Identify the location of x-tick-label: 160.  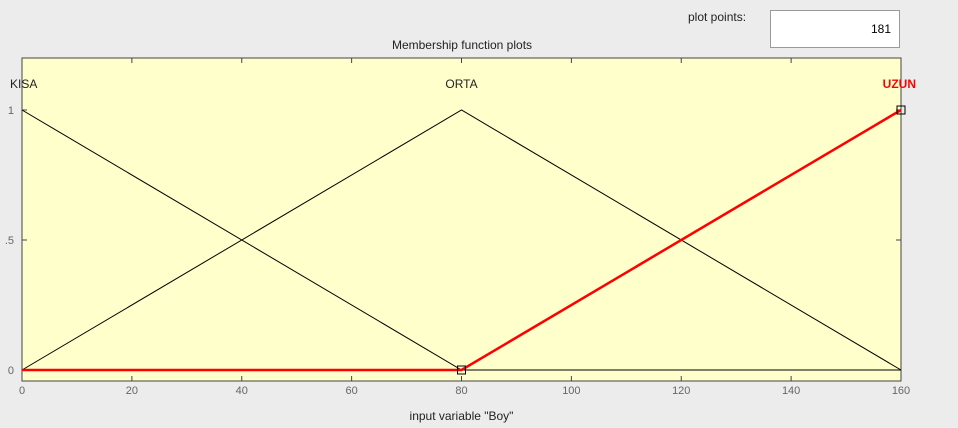
(901, 391).